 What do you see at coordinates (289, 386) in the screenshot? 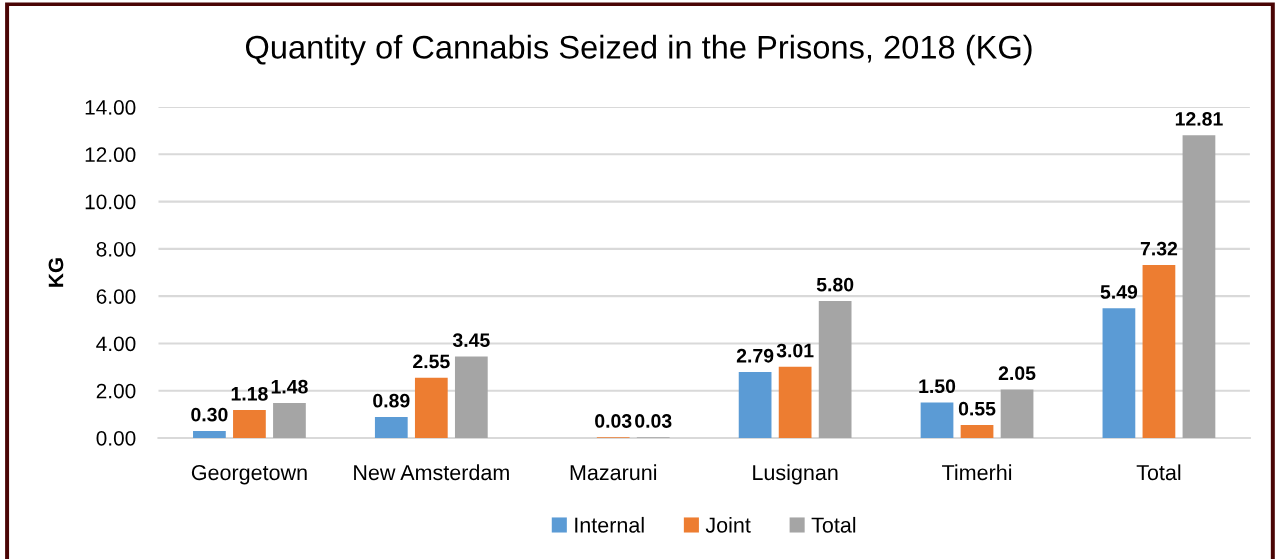
I see `data-label: 1.48` at bounding box center [289, 386].